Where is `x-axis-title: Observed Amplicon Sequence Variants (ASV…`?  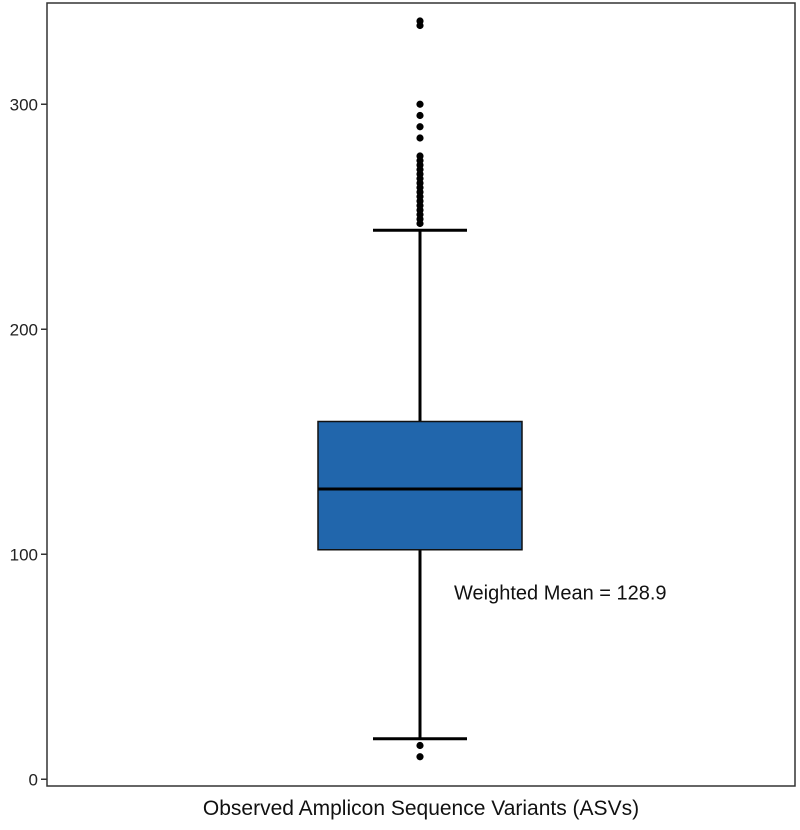 x-axis-title: Observed Amplicon Sequence Variants (ASV… is located at coordinates (421, 808).